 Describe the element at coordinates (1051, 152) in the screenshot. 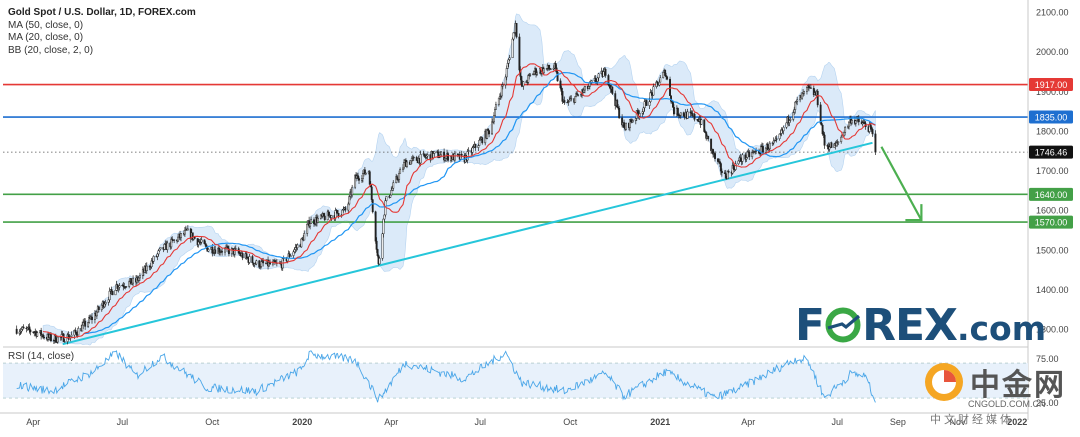

I see `last-price-tag` at that location.